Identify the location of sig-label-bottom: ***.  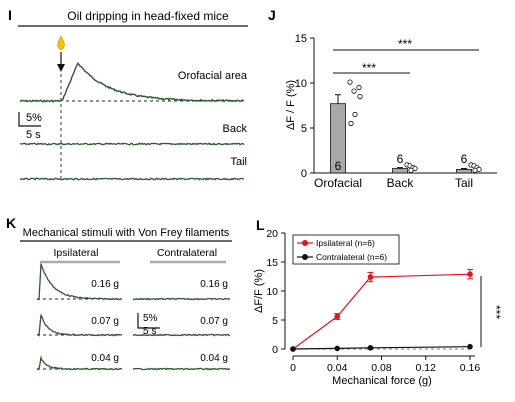
(369, 68).